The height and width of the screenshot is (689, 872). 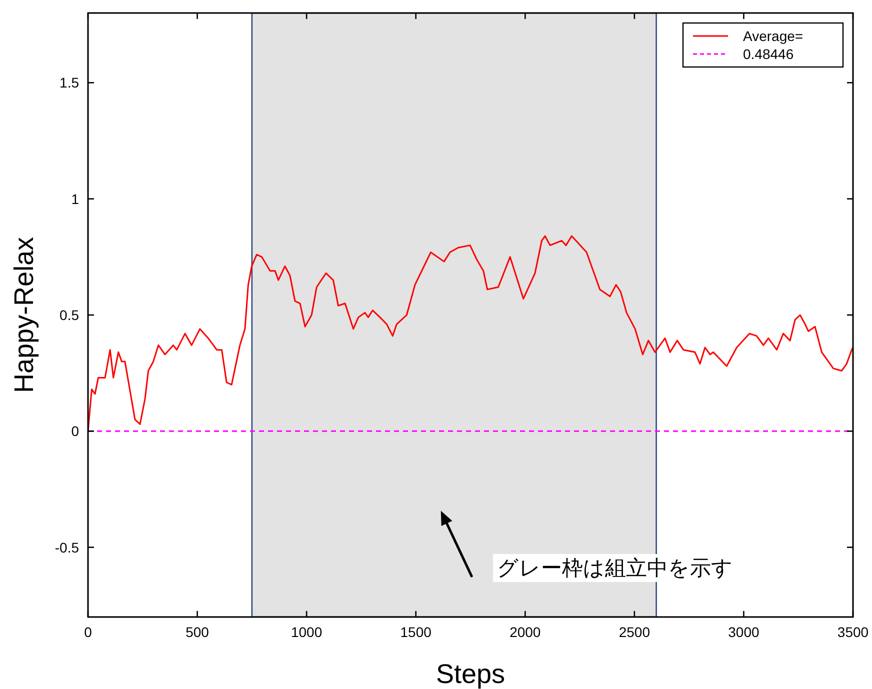 I want to click on y-tick-label: 1, so click(x=75, y=198).